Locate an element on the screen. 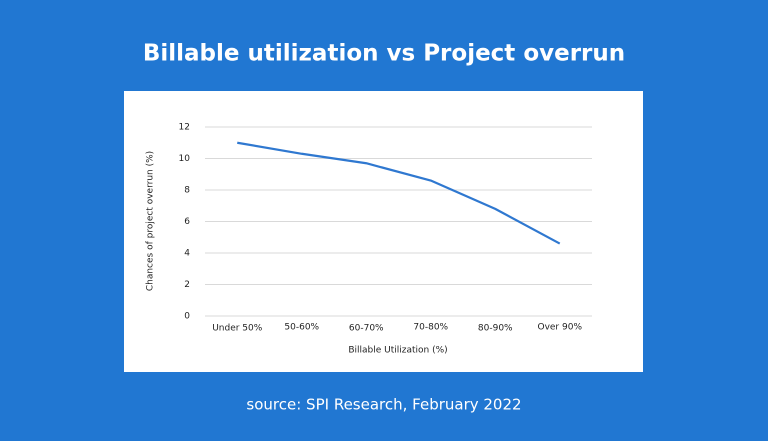  y-axis-label: Chances of project overrun (%) is located at coordinates (151, 221).